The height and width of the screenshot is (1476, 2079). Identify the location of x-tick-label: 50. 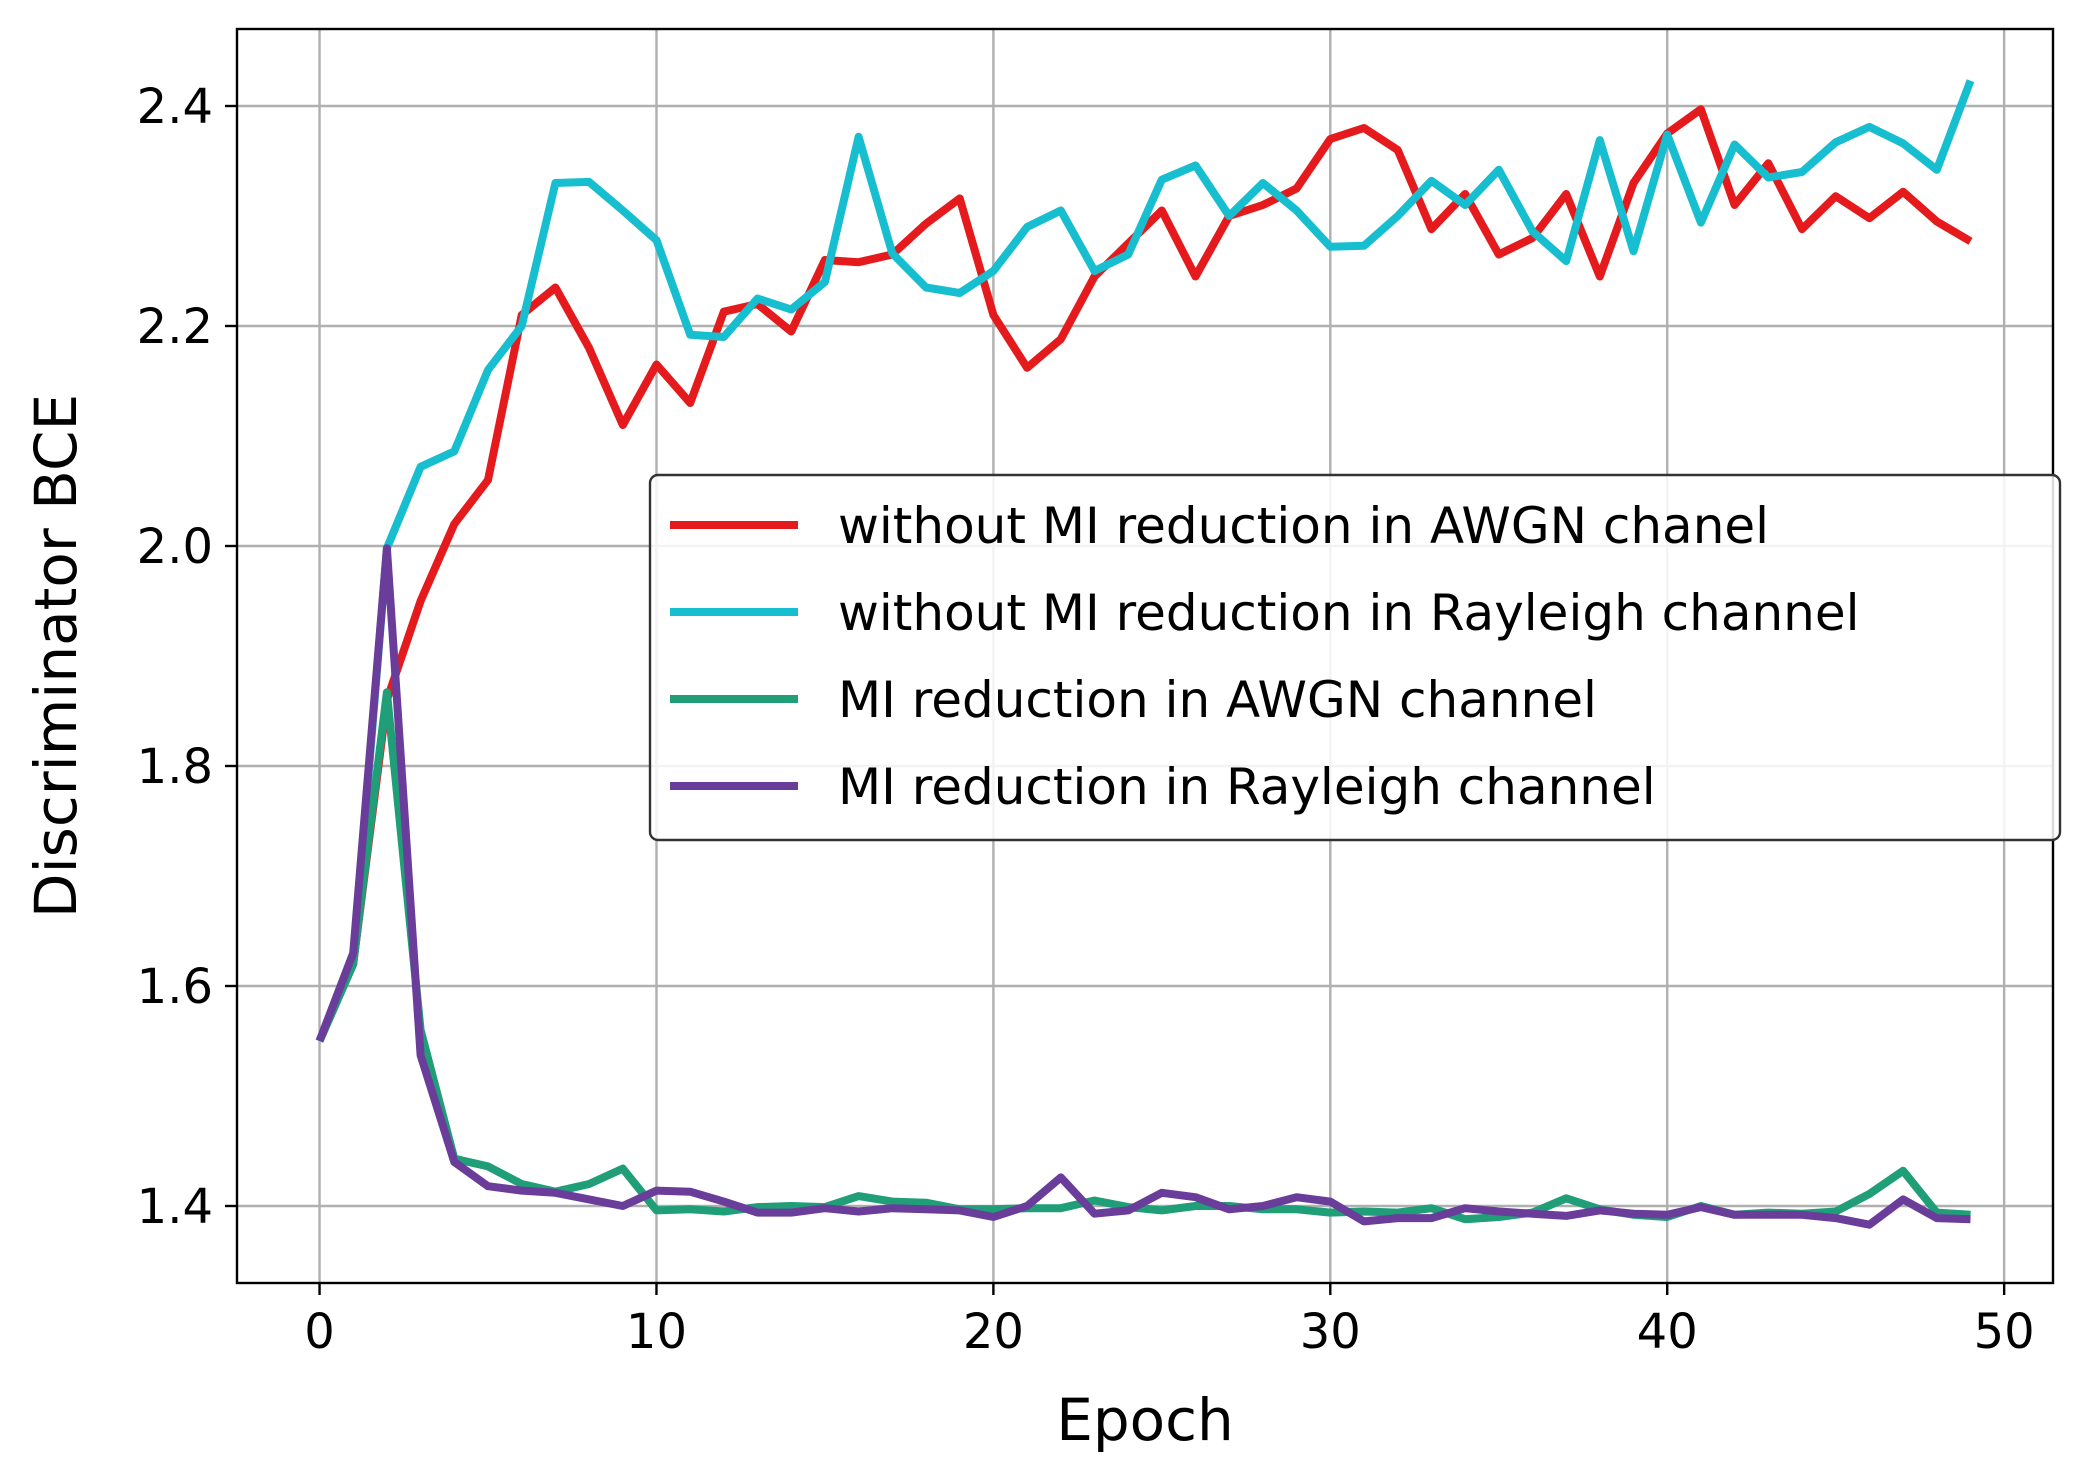
(2004, 1332).